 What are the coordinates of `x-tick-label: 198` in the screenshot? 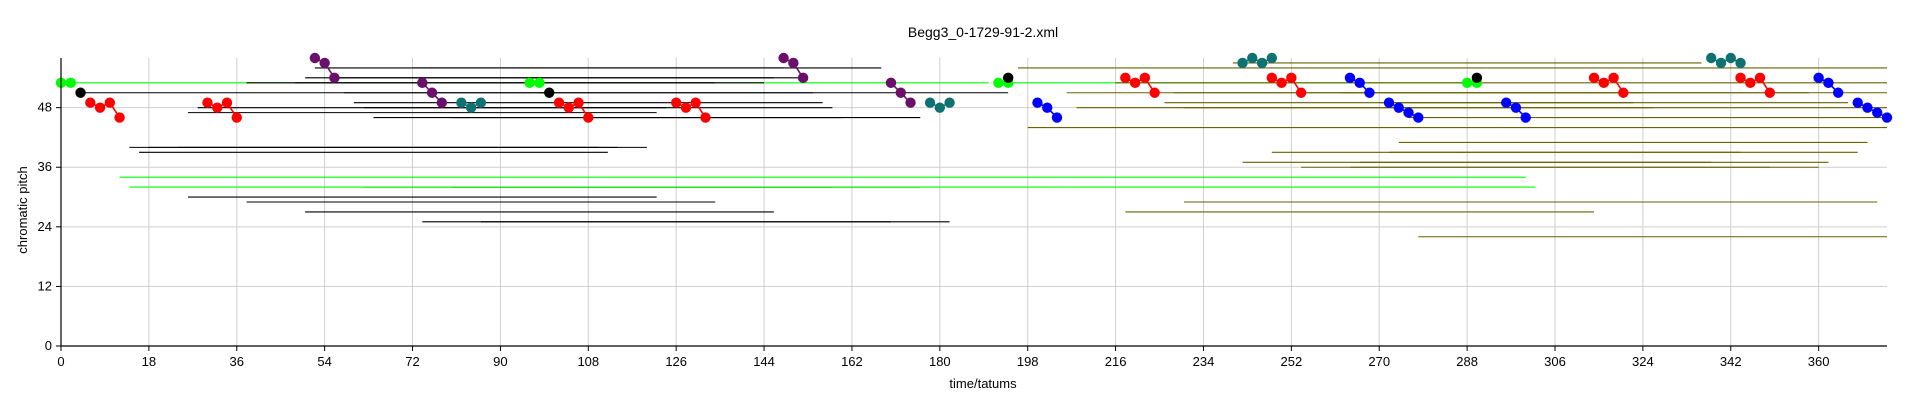 It's located at (1028, 361).